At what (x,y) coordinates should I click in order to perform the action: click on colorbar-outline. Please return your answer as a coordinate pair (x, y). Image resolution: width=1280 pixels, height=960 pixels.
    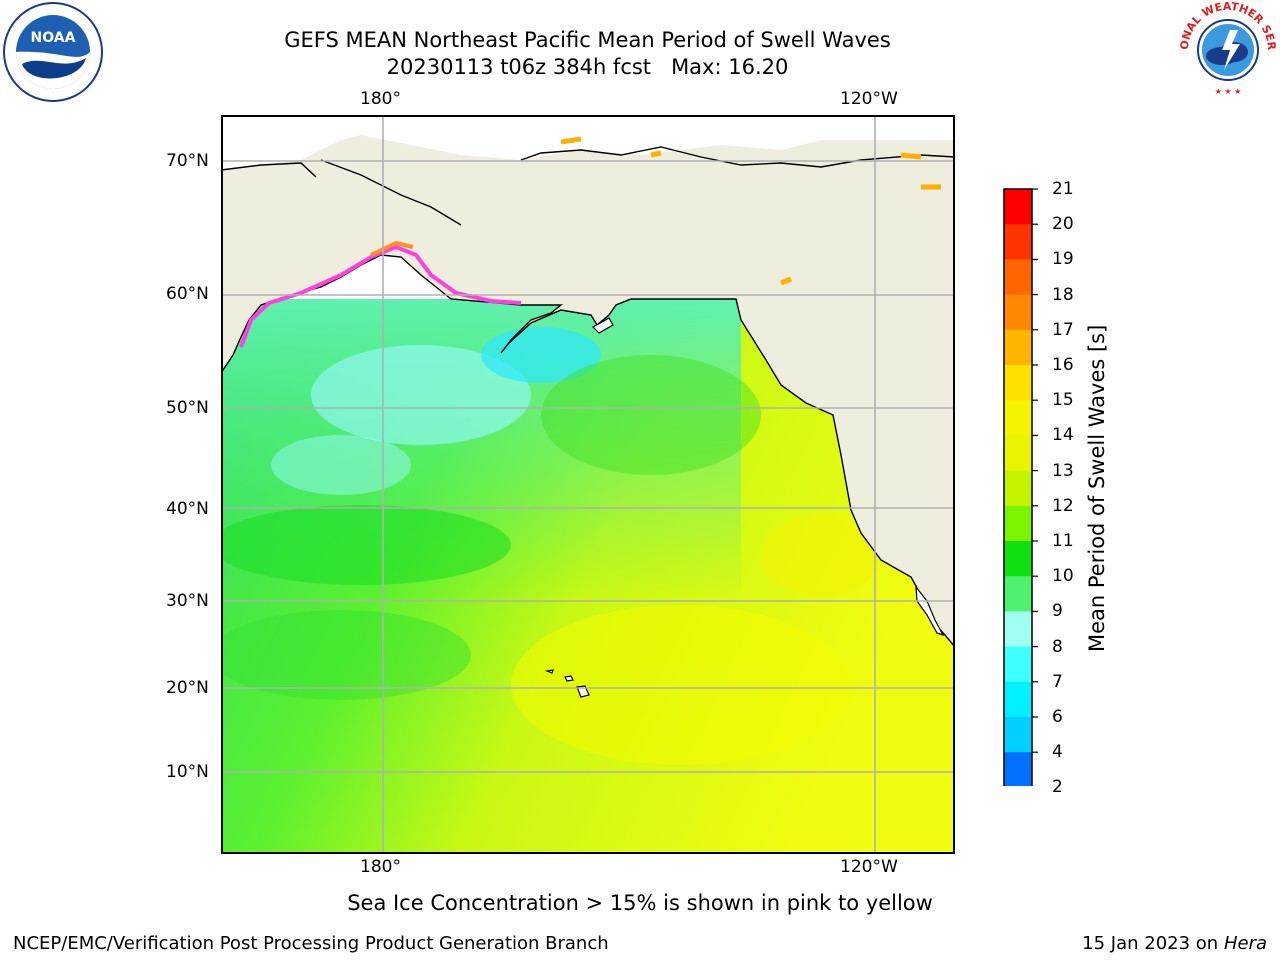
    Looking at the image, I should click on (1018, 487).